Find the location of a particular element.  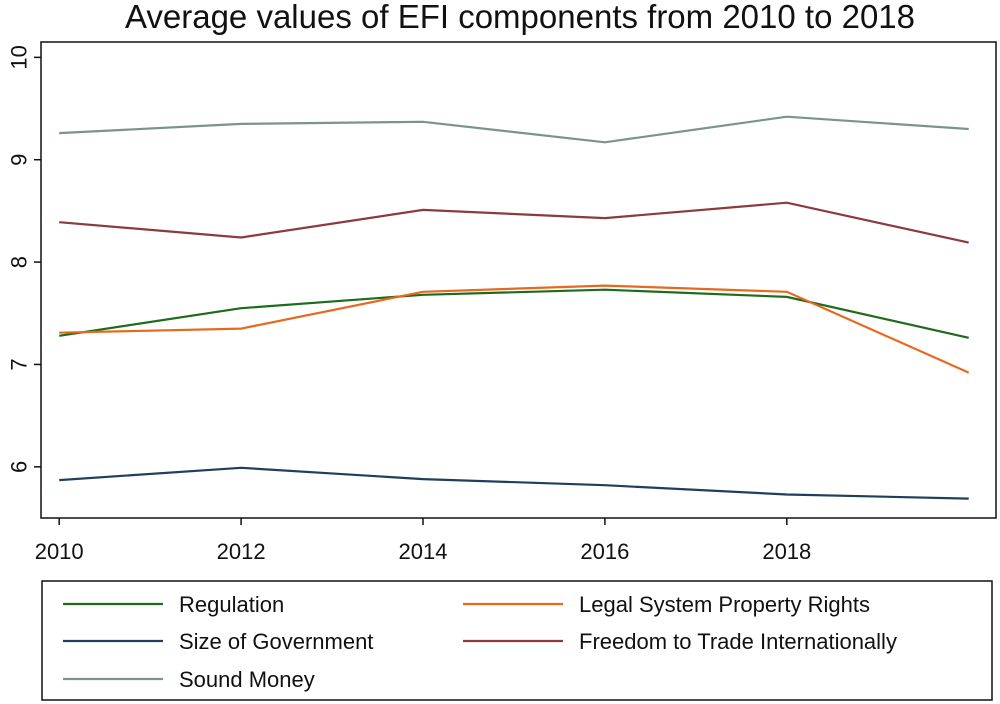

legend-label-size-of-government: Size of Government is located at coordinates (276, 641).